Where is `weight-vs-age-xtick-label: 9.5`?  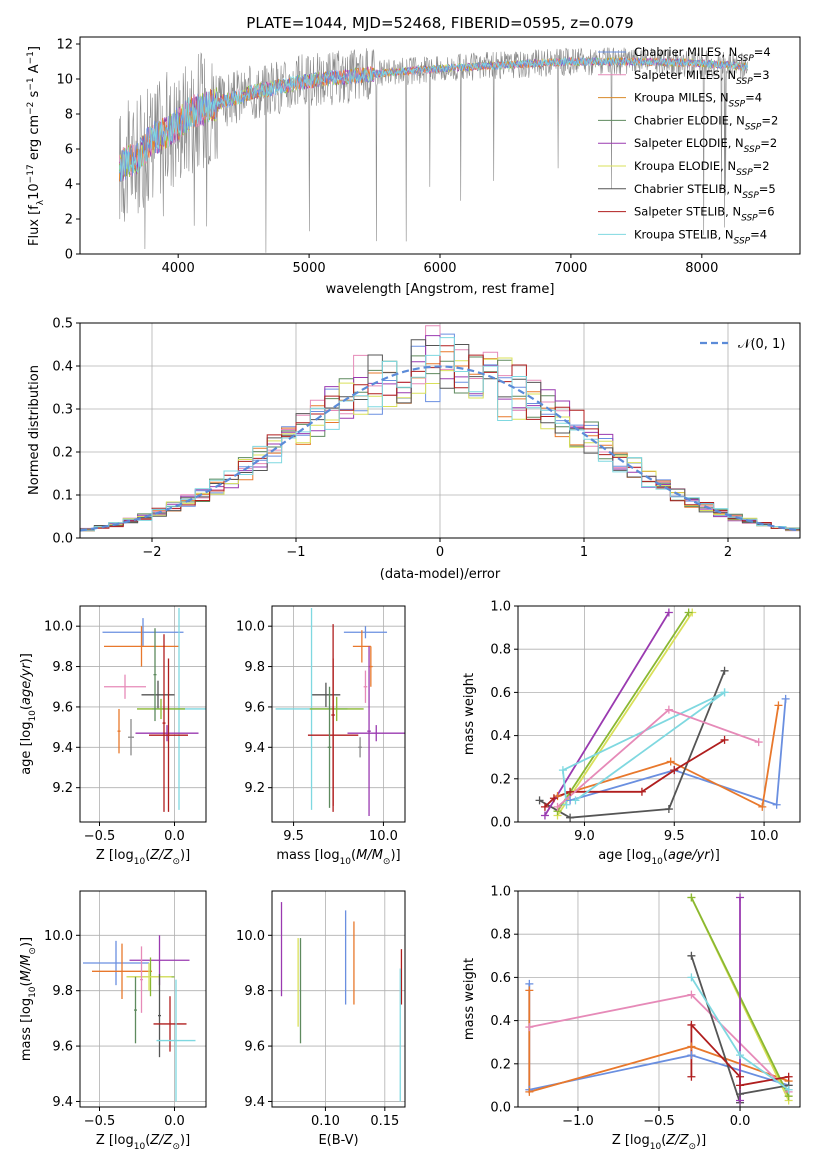 weight-vs-age-xtick-label: 9.5 is located at coordinates (674, 836).